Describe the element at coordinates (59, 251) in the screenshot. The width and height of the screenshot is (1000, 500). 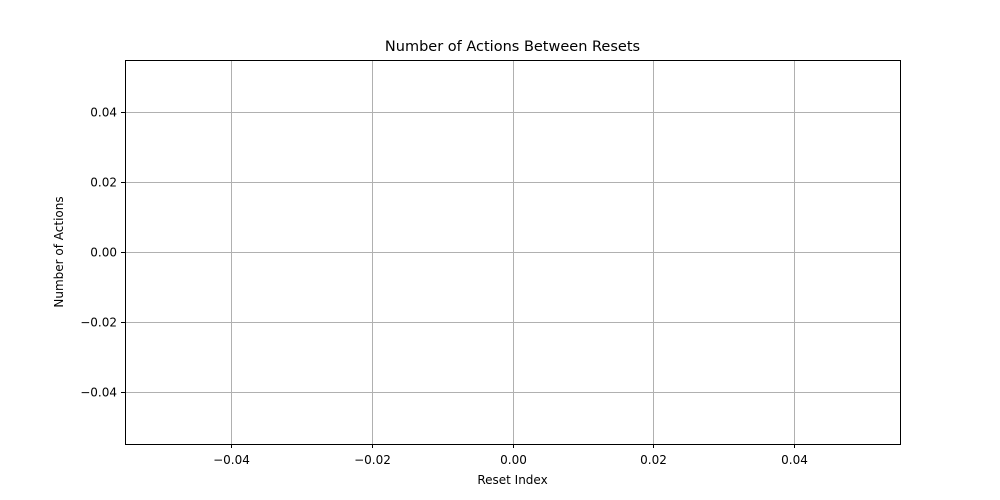
I see `y-axis-label: Number of Actions` at that location.